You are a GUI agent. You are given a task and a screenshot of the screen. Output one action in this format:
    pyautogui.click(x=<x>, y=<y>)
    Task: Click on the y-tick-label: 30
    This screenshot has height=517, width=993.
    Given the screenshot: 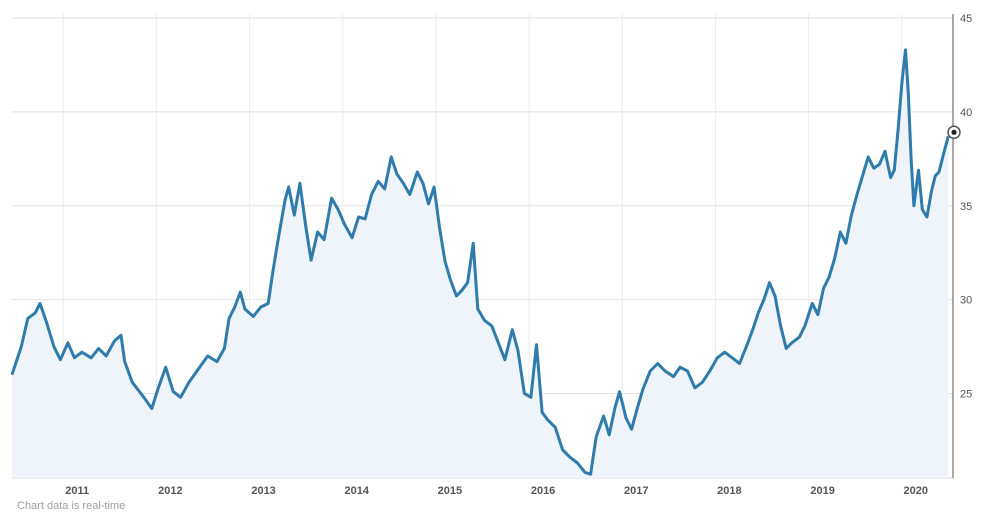 What is the action you would take?
    pyautogui.click(x=966, y=301)
    